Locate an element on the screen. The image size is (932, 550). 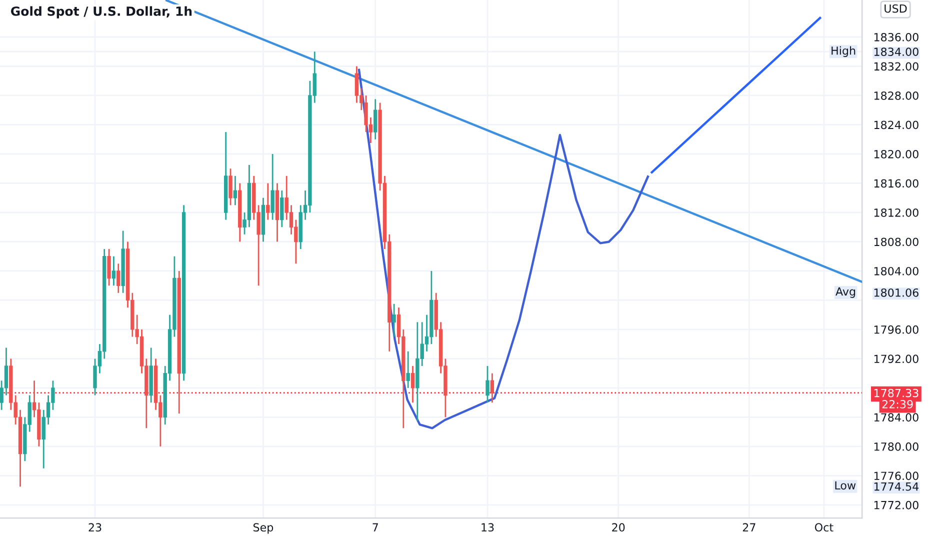
x-tick-label: 7 is located at coordinates (375, 527).